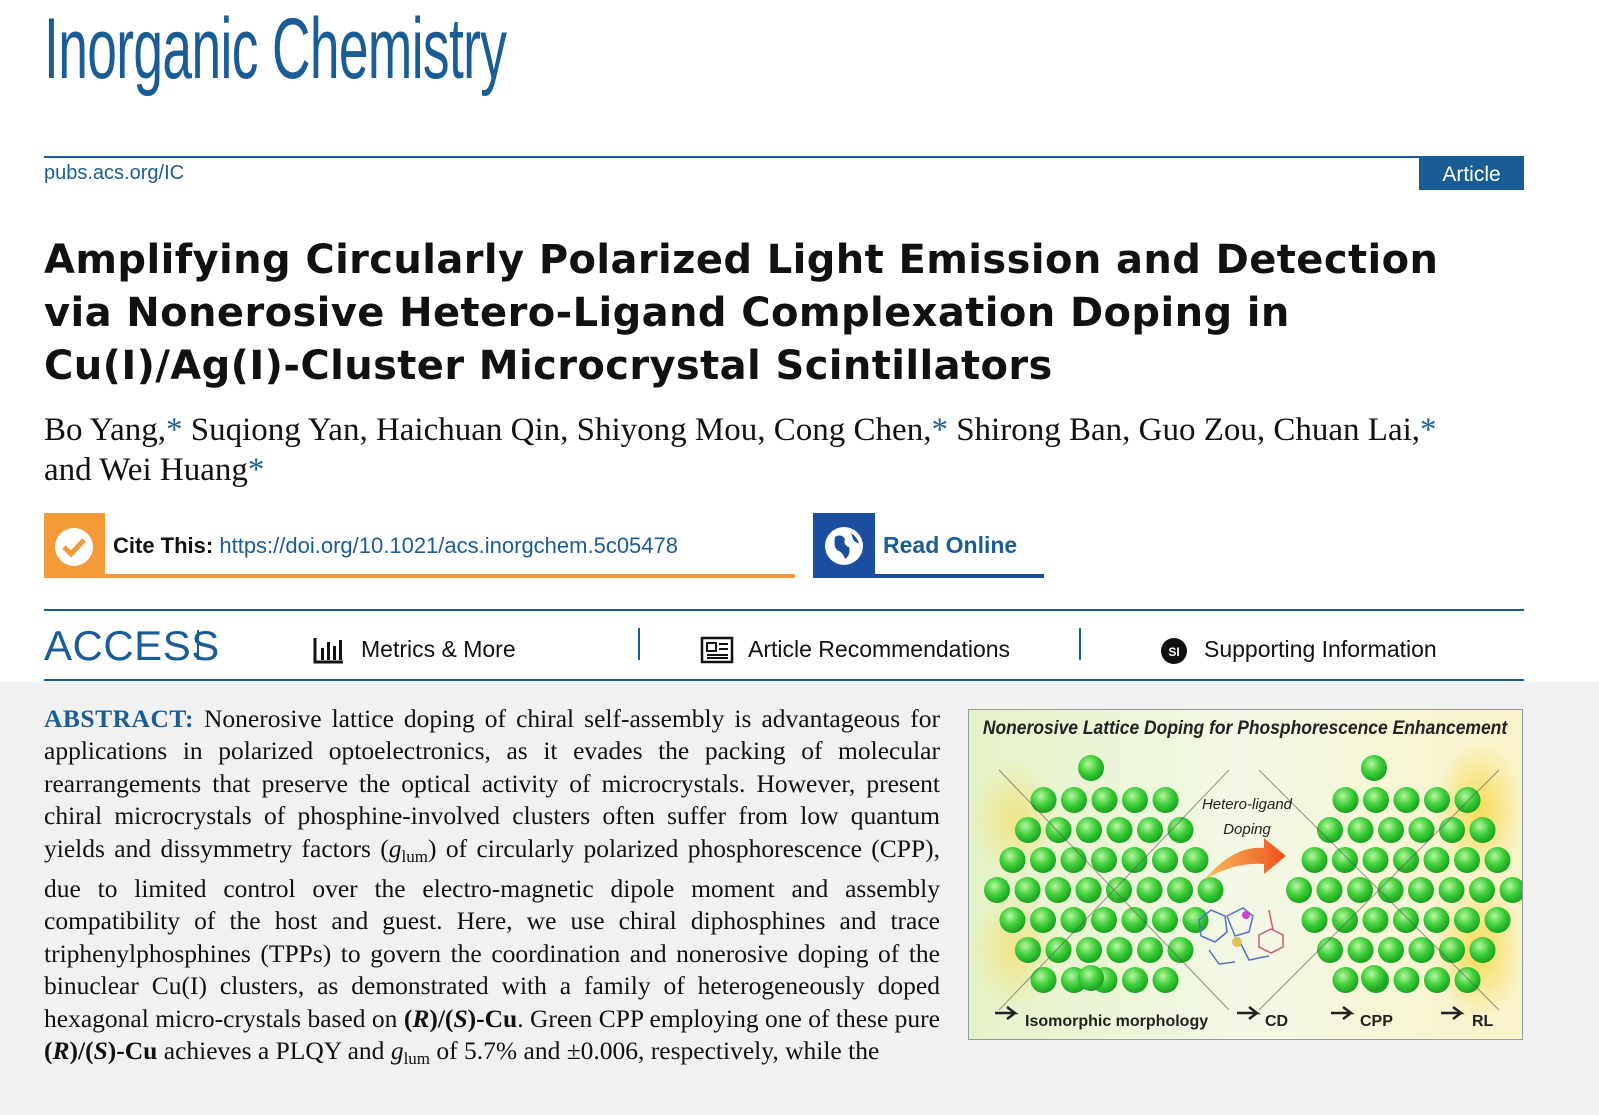  Describe the element at coordinates (105, 430) in the screenshot. I see `author-name: Bo Yang,` at that location.